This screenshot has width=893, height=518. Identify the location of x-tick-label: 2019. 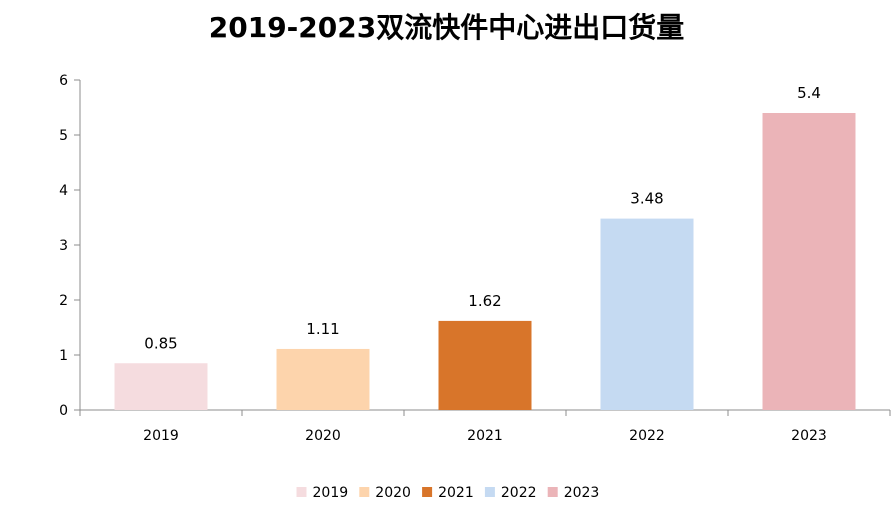
(161, 436).